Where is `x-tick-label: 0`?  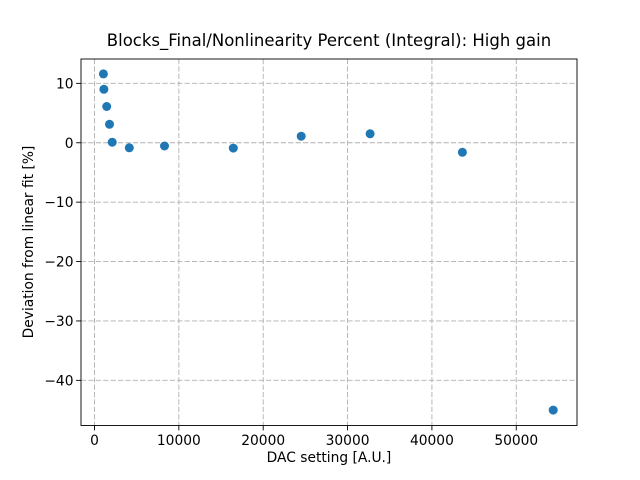 x-tick-label: 0 is located at coordinates (94, 441).